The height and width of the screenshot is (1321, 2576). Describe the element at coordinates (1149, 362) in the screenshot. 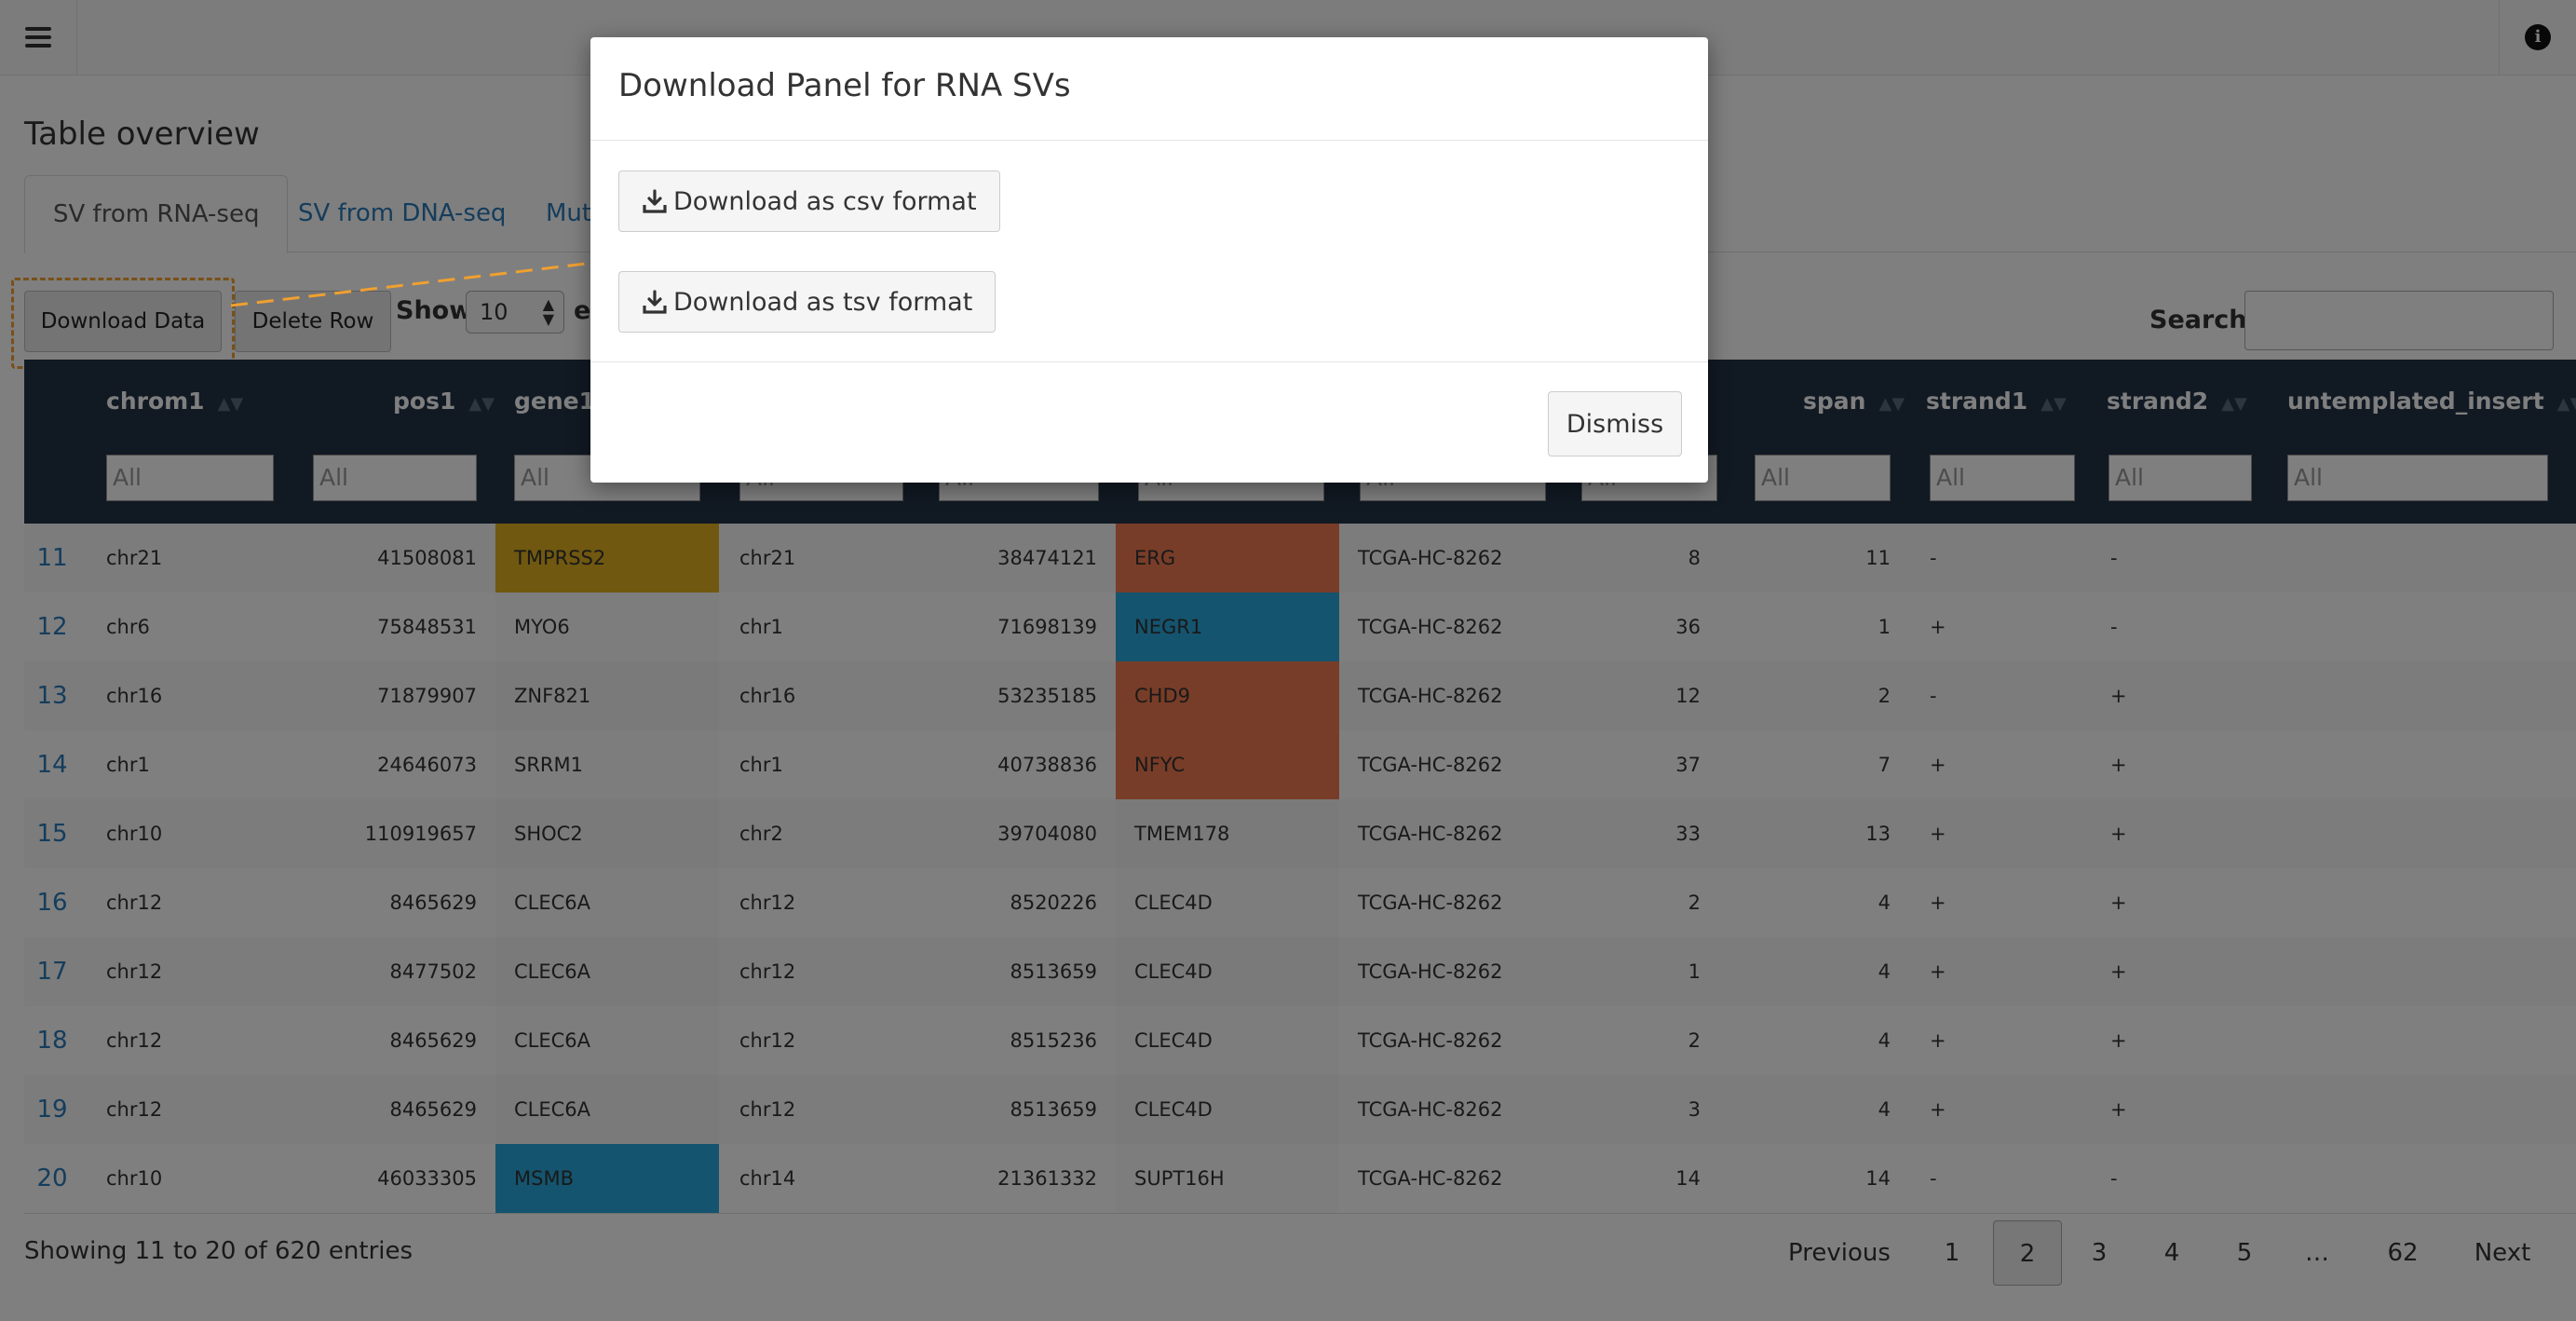

I see `modal-footer-divider` at that location.